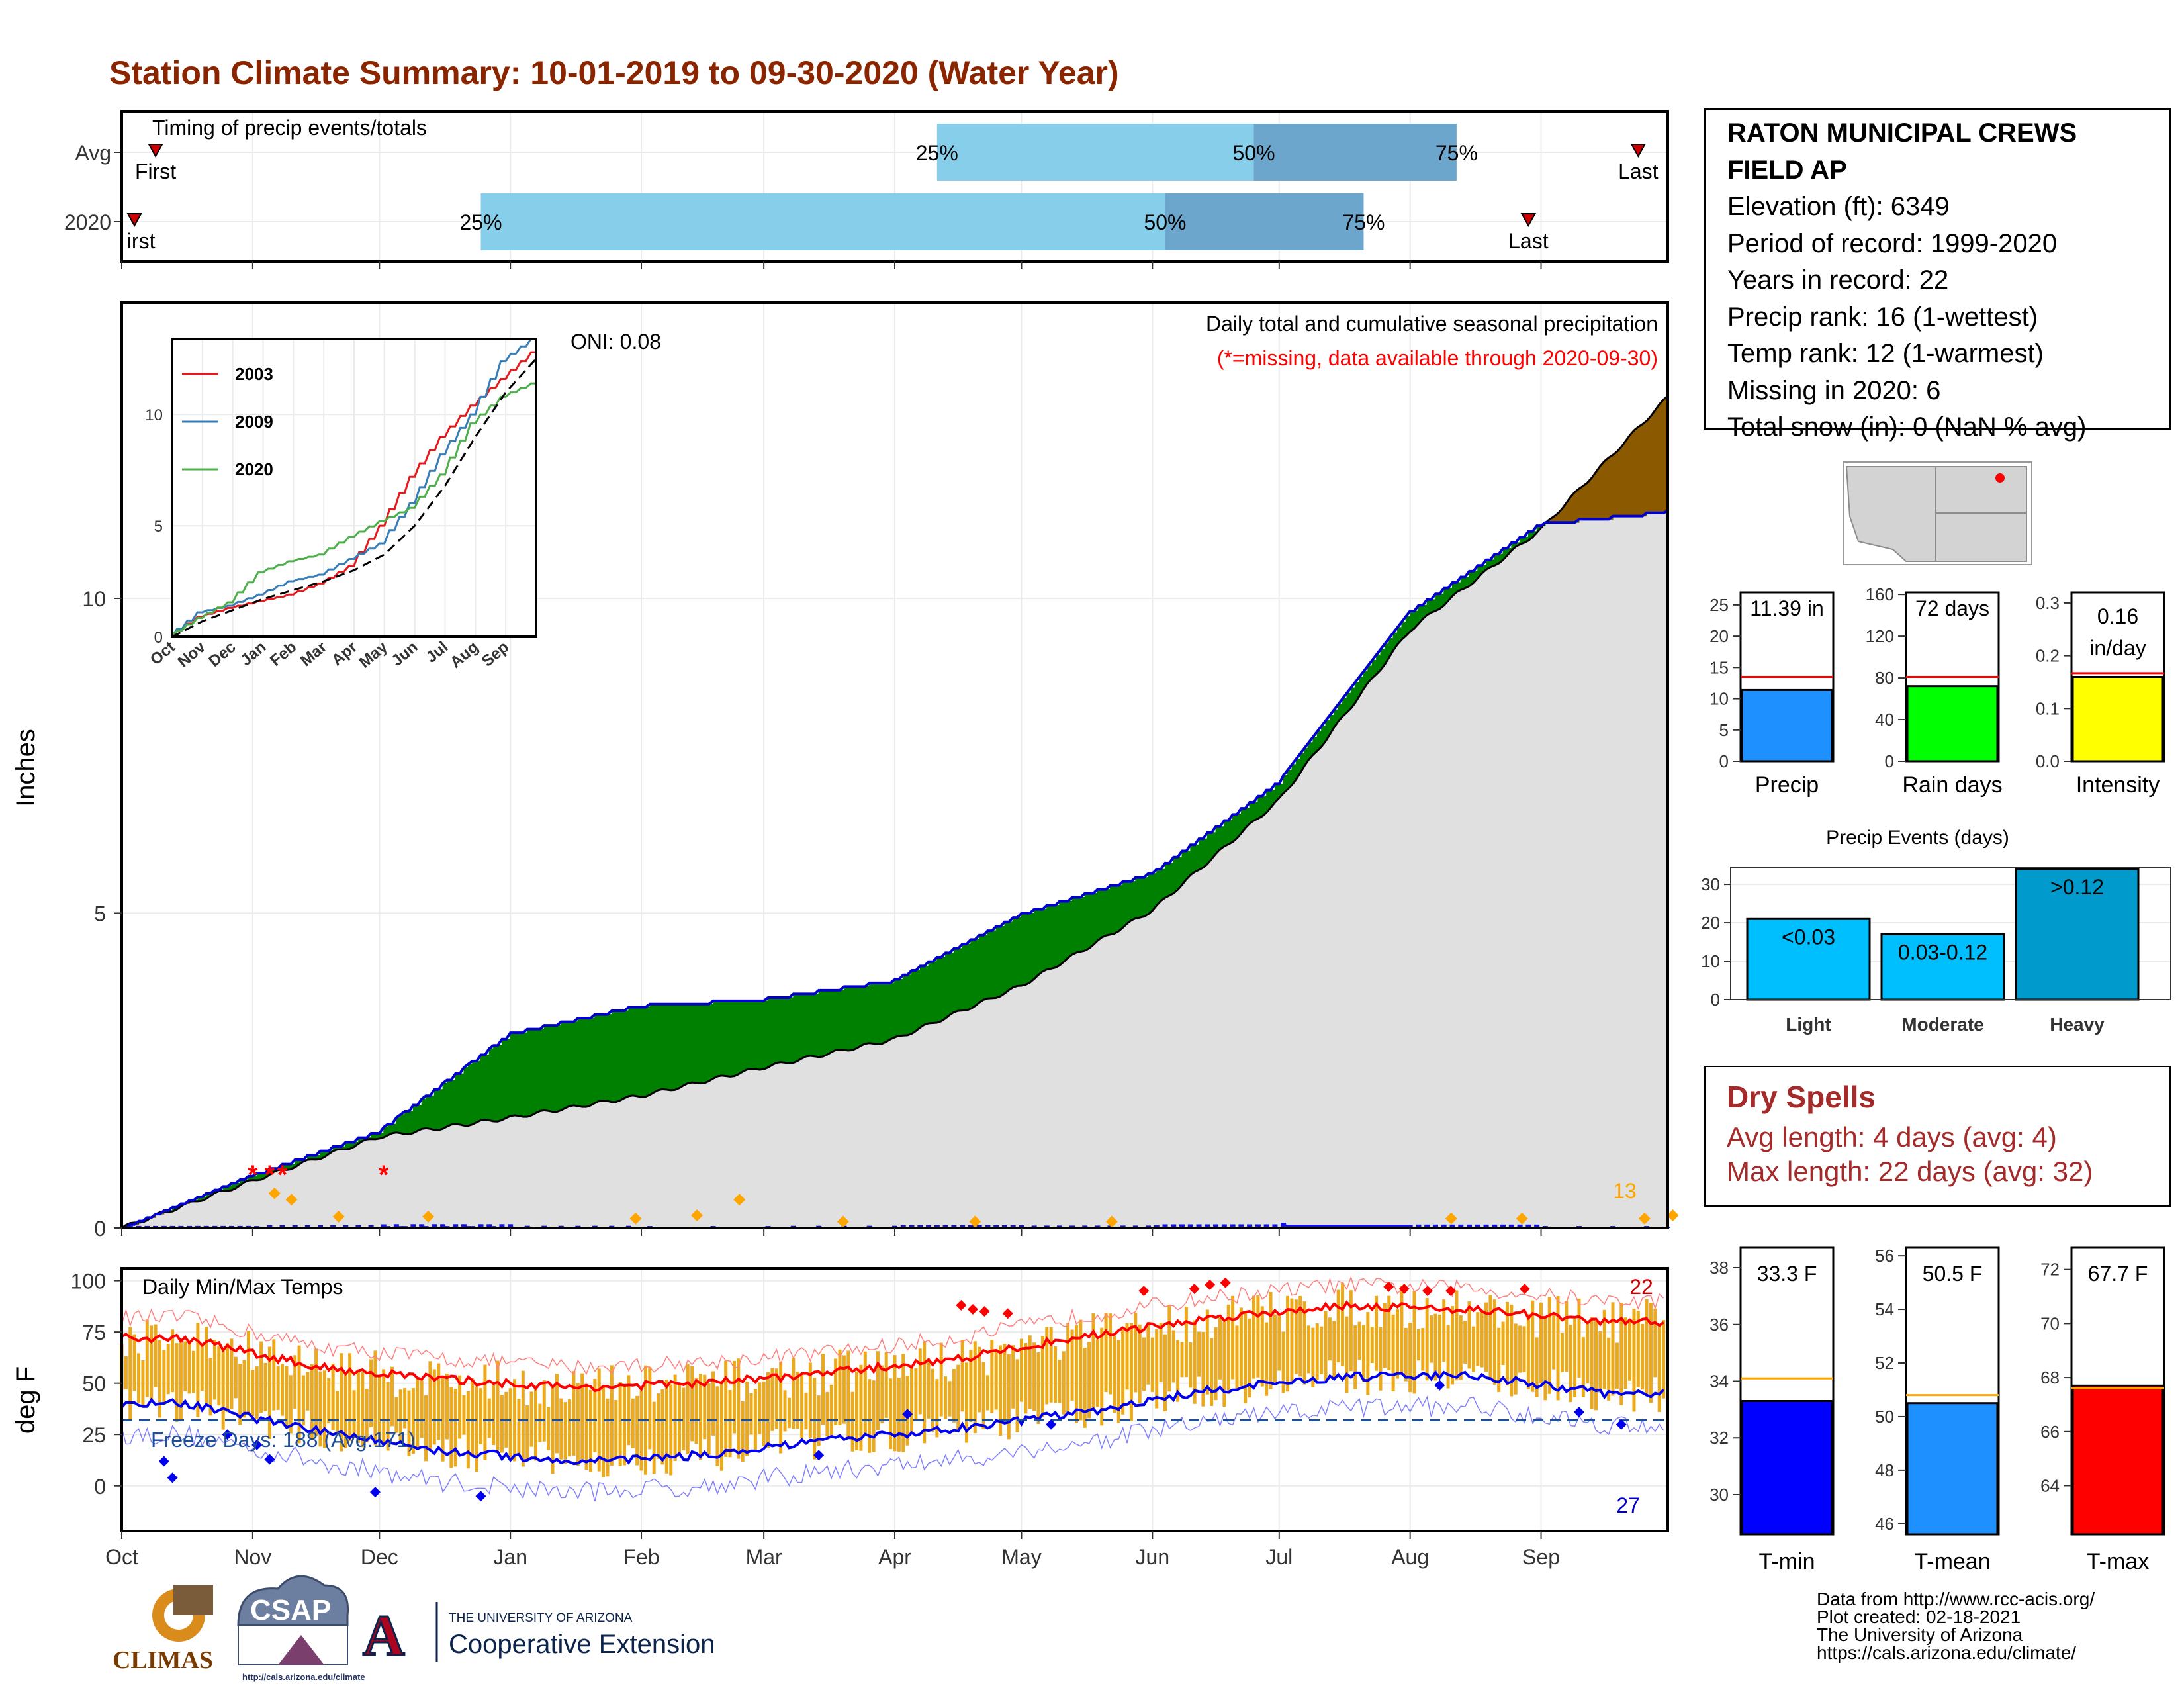 This screenshot has height=1688, width=2184. What do you see at coordinates (1952, 608) in the screenshot?
I see `summary-bar-value: 72 days` at bounding box center [1952, 608].